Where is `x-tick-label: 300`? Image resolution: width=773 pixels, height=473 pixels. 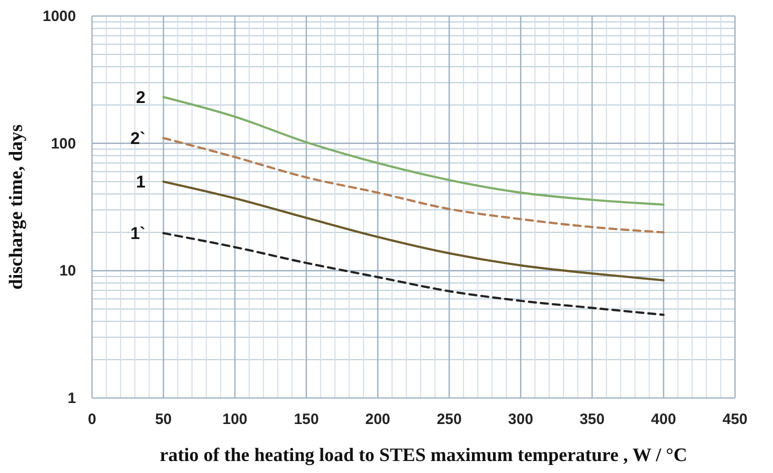
x-tick-label: 300 is located at coordinates (521, 419).